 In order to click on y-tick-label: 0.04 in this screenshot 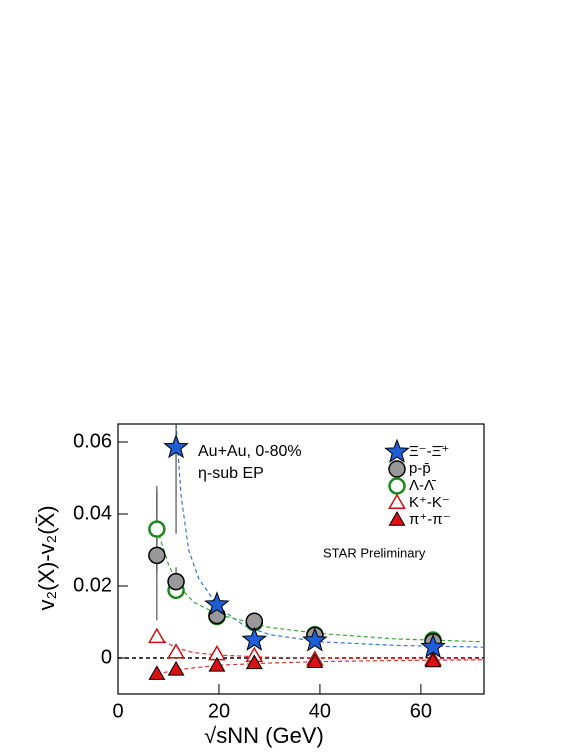, I will do `click(92, 513)`.